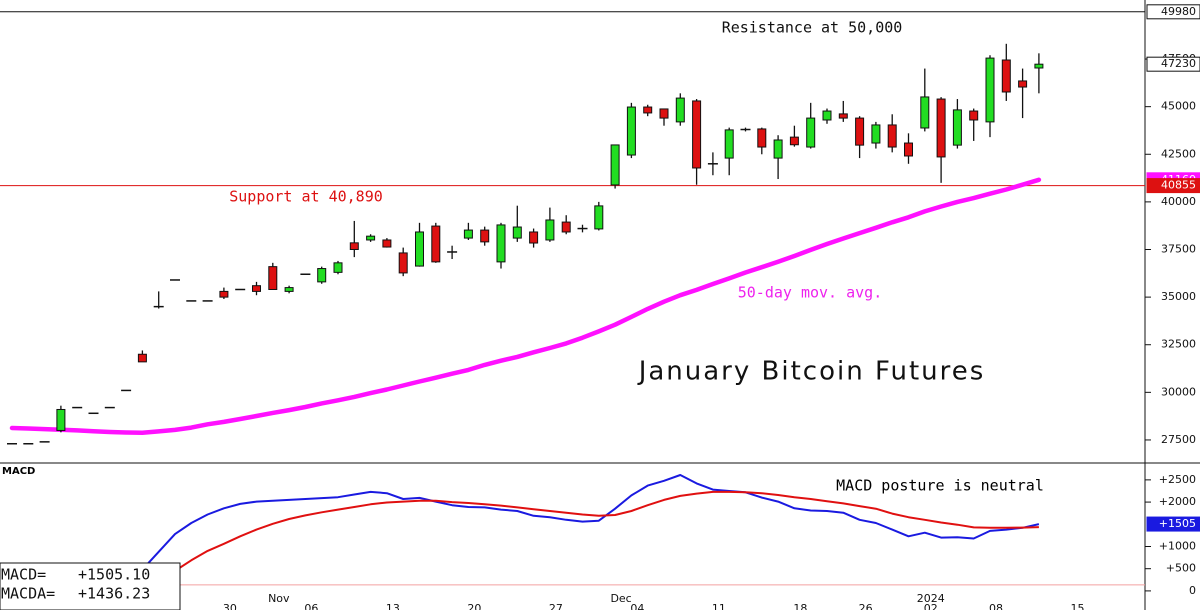 Image resolution: width=1200 pixels, height=610 pixels. Describe the element at coordinates (1181, 568) in the screenshot. I see `y-tick-label: +500` at that location.